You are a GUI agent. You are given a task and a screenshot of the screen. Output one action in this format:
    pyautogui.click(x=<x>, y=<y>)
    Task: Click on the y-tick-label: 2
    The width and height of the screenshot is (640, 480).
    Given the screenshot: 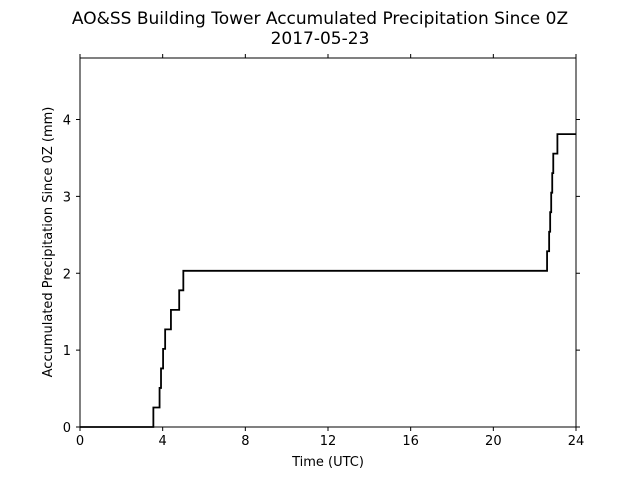 What is the action you would take?
    pyautogui.click(x=67, y=274)
    